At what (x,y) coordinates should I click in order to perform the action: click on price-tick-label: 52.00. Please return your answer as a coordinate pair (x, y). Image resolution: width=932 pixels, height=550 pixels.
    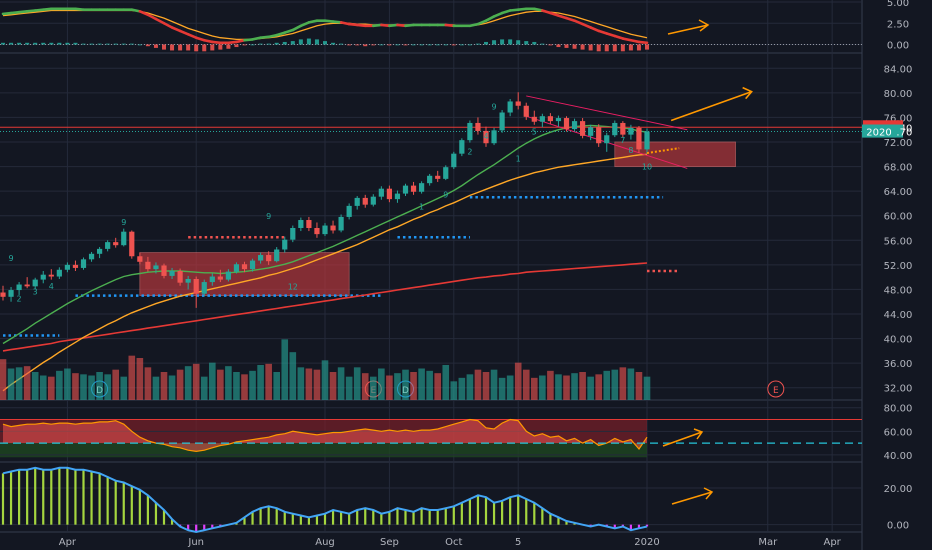
    Looking at the image, I should click on (898, 266).